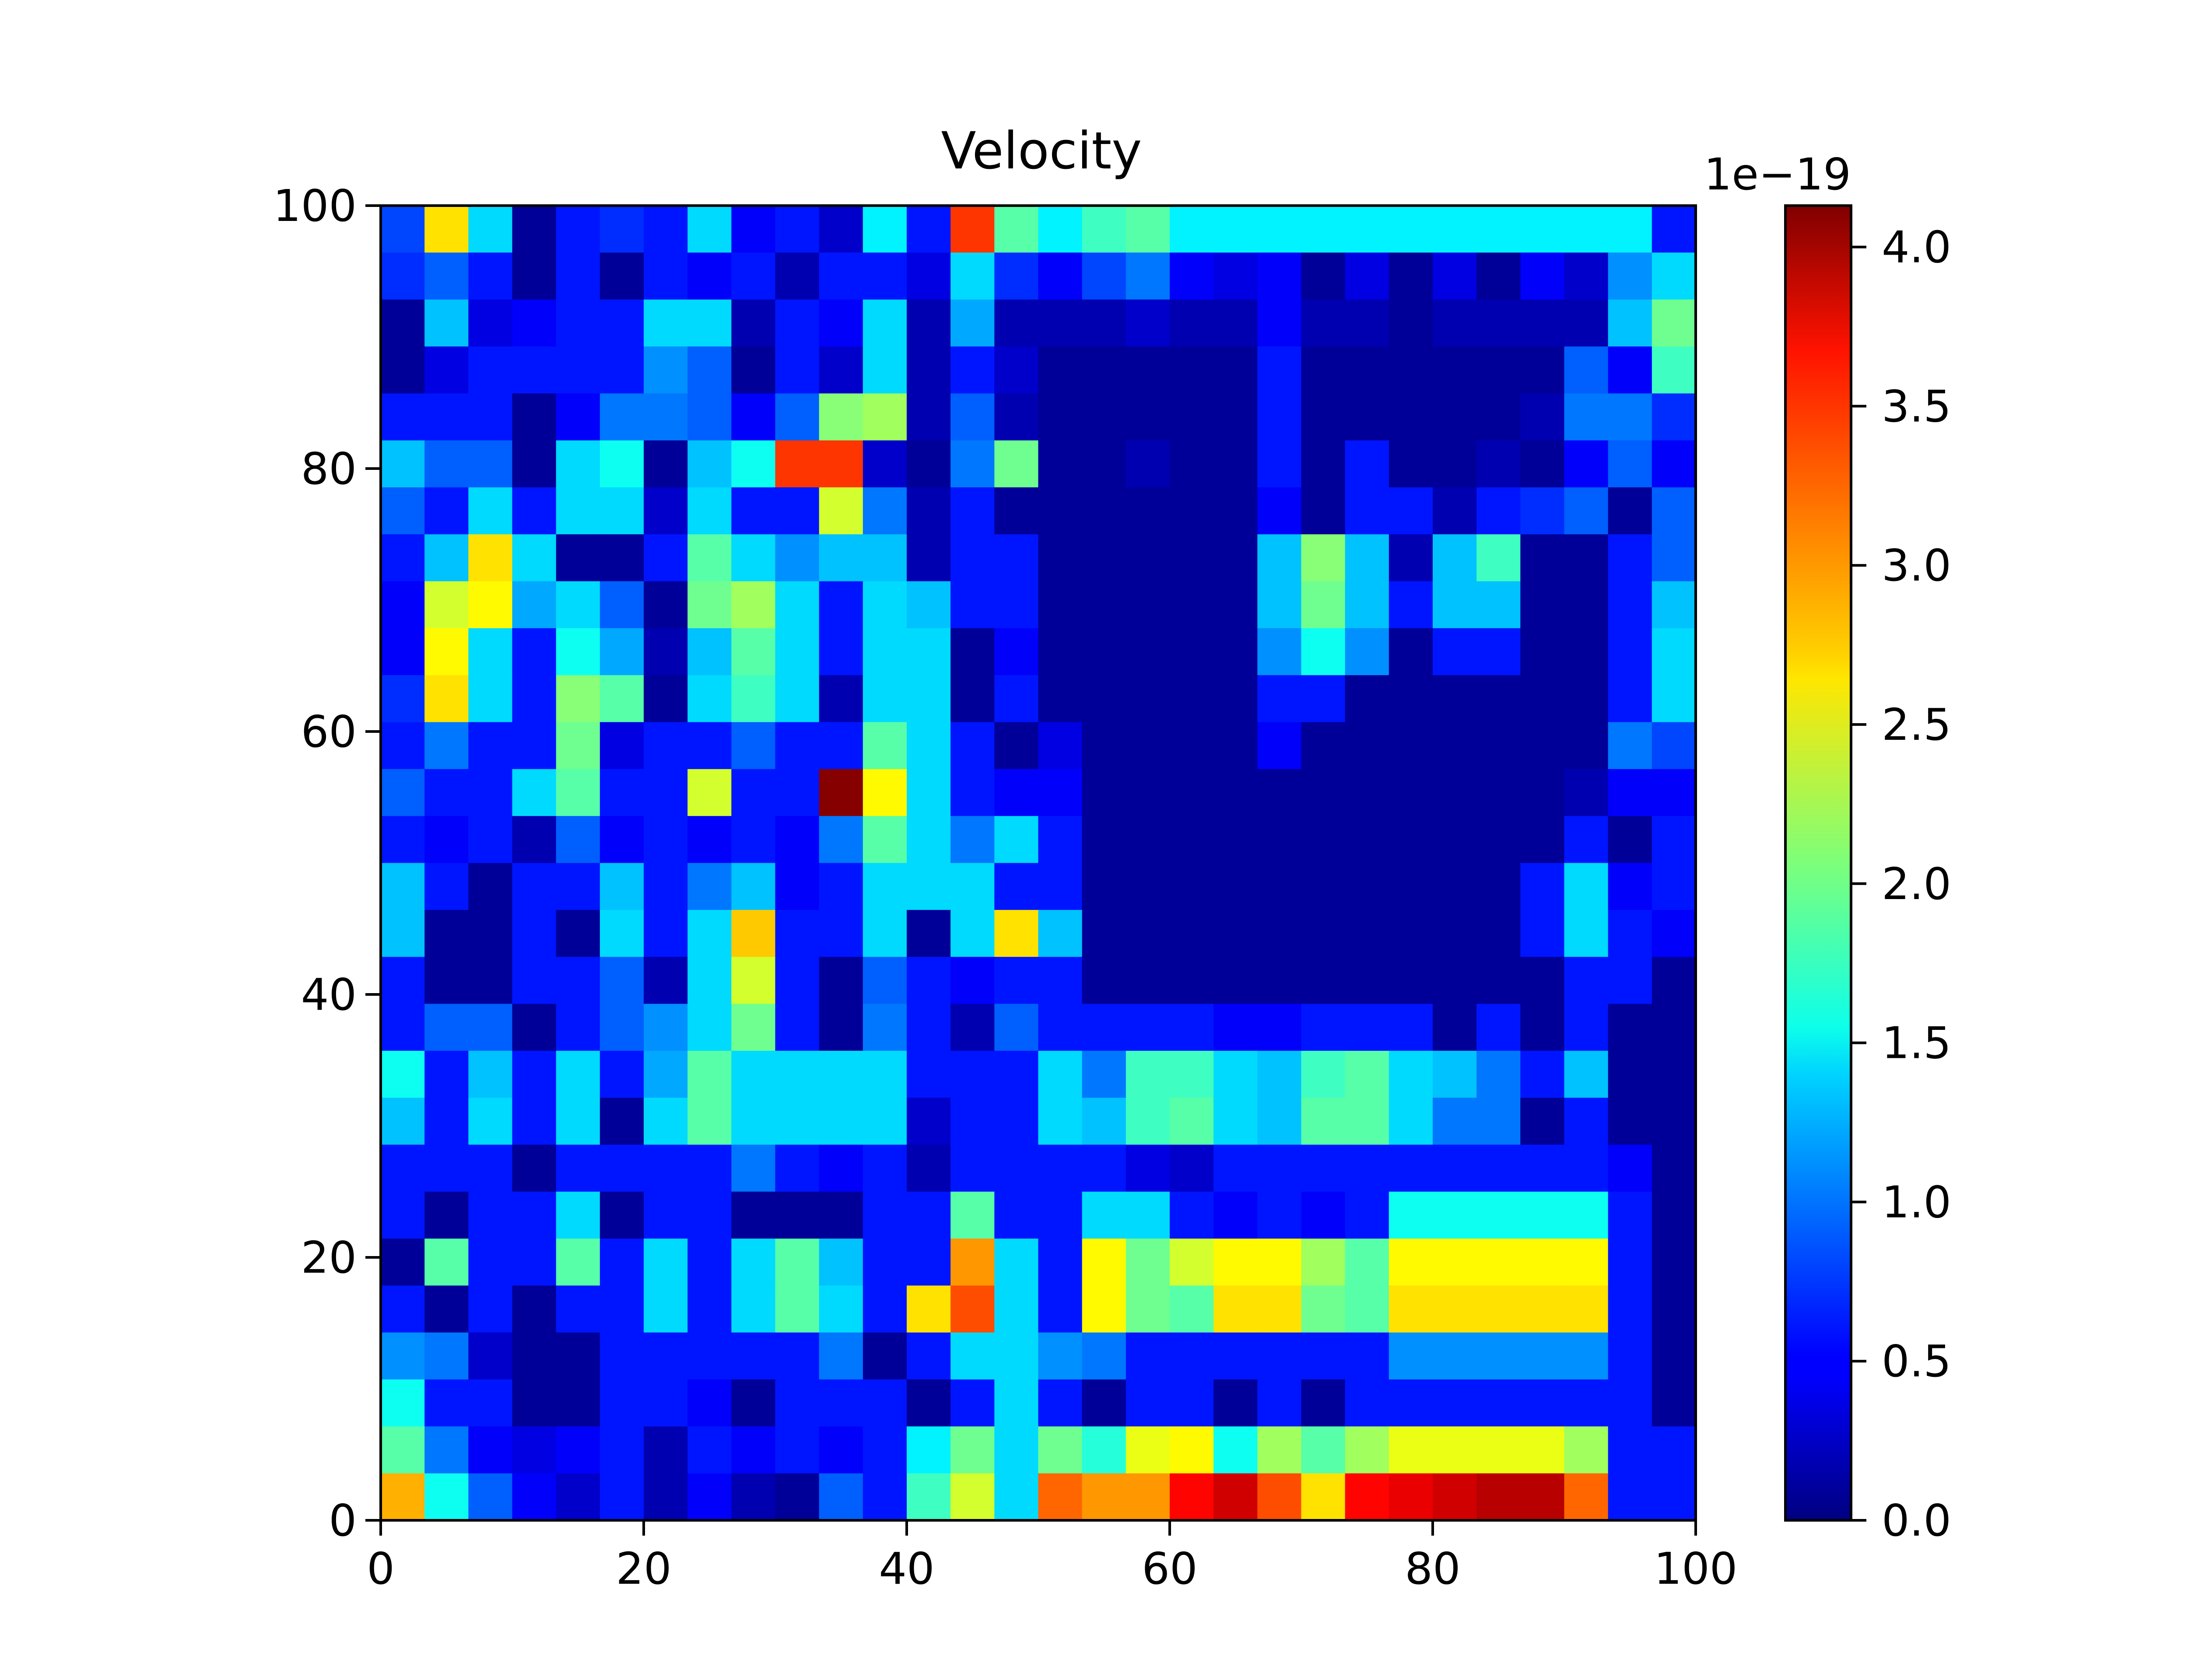  Describe the element at coordinates (1916, 406) in the screenshot. I see `colorbar-tick-label: 3.5` at that location.